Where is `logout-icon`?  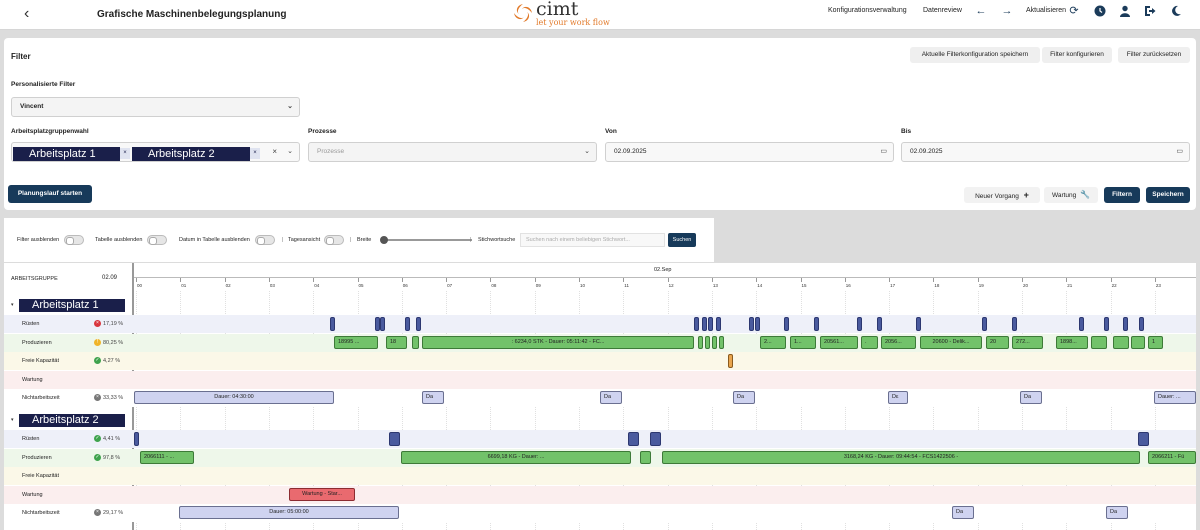
logout-icon is located at coordinates (1150, 11).